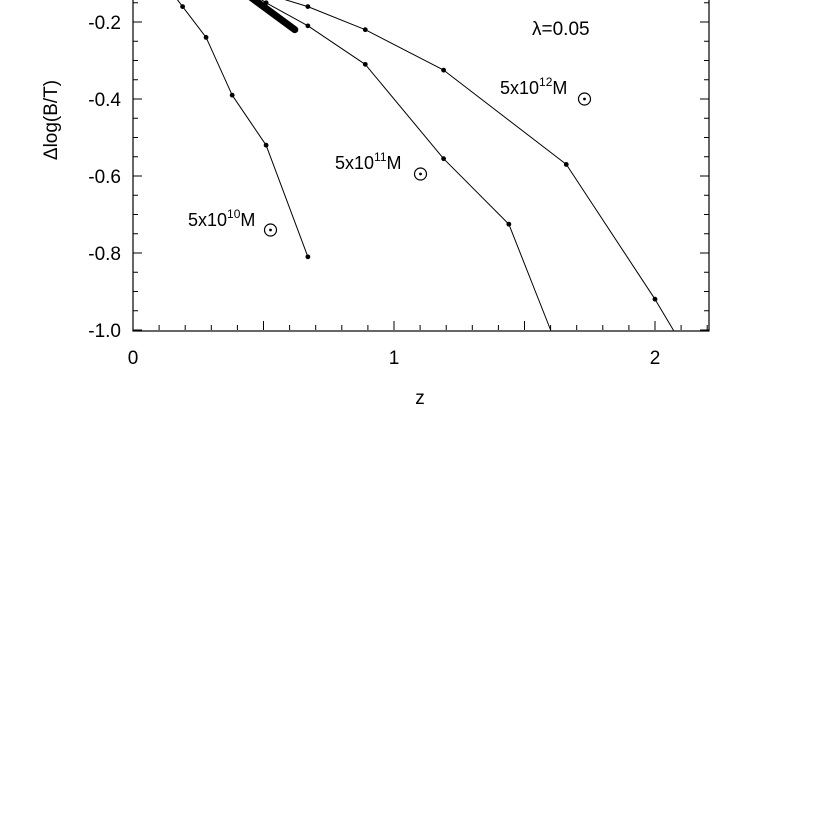 The image size is (830, 830). What do you see at coordinates (104, 177) in the screenshot?
I see `y-tick-label: -0.6` at bounding box center [104, 177].